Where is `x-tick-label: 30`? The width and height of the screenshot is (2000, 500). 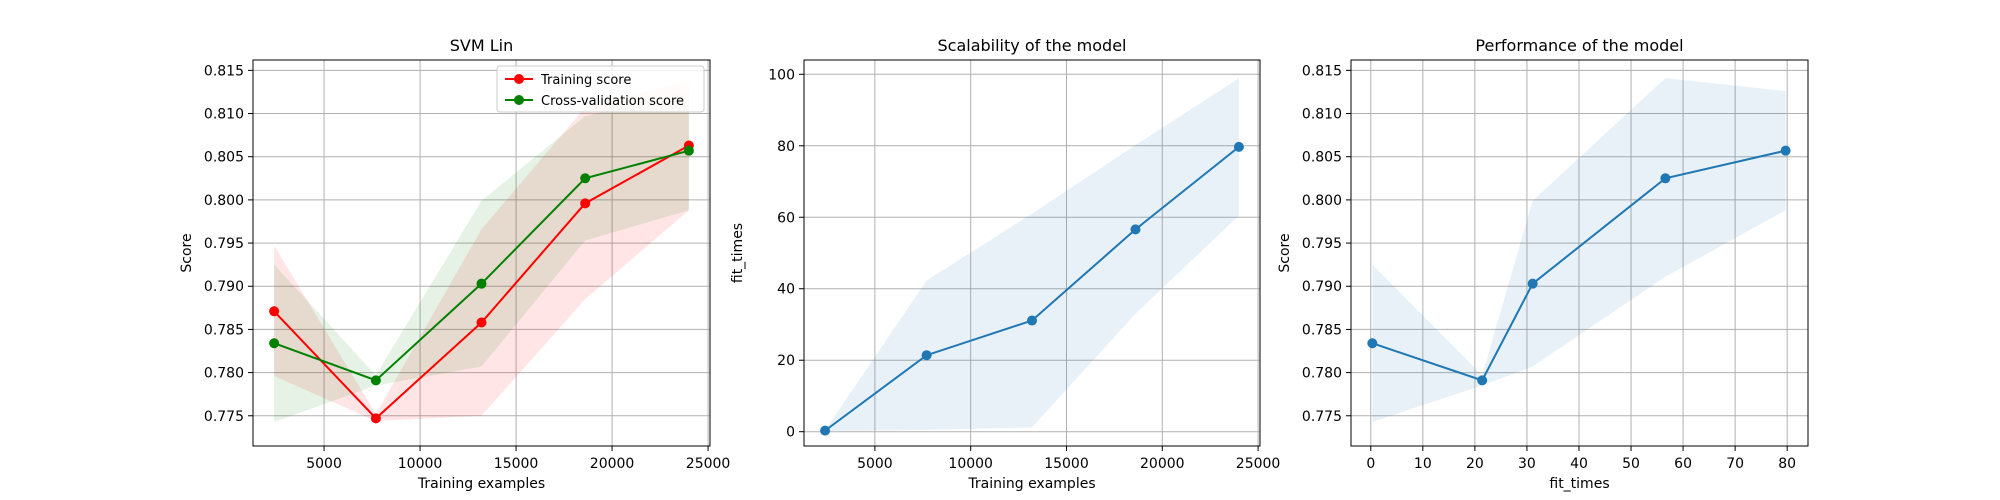 x-tick-label: 30 is located at coordinates (1527, 464).